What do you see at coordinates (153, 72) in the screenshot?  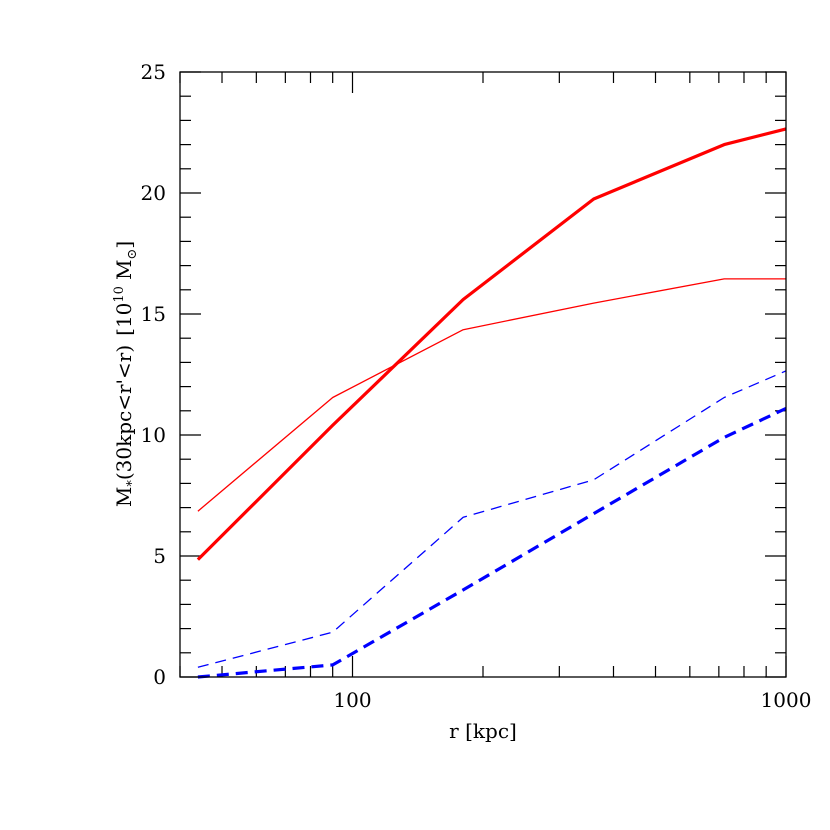 I see `y-tick-label: 25` at bounding box center [153, 72].